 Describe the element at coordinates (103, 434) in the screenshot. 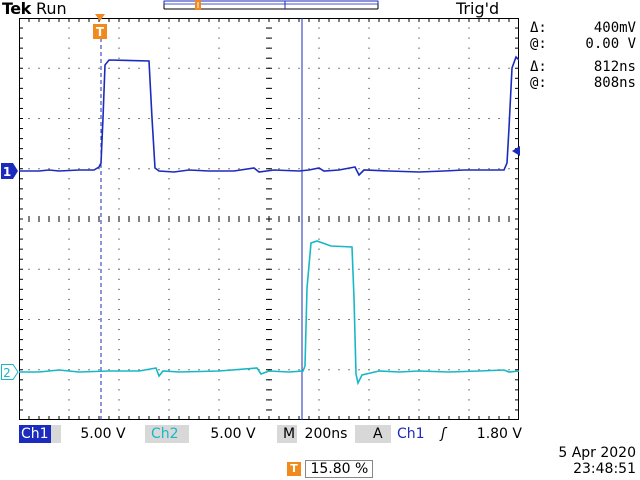

I see `ch1-scale: 5.00 V` at that location.